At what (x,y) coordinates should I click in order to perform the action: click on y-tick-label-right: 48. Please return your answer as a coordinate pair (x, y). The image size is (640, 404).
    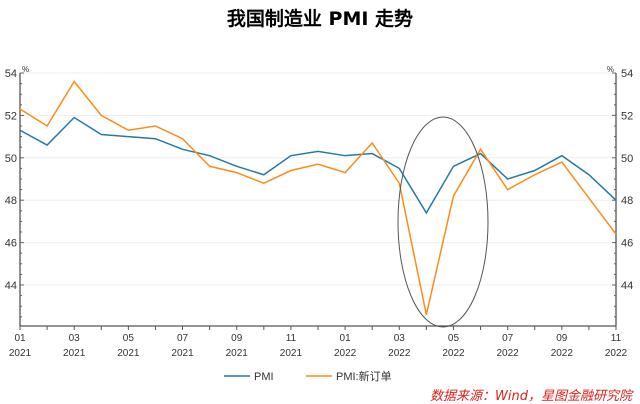
    Looking at the image, I should click on (627, 201).